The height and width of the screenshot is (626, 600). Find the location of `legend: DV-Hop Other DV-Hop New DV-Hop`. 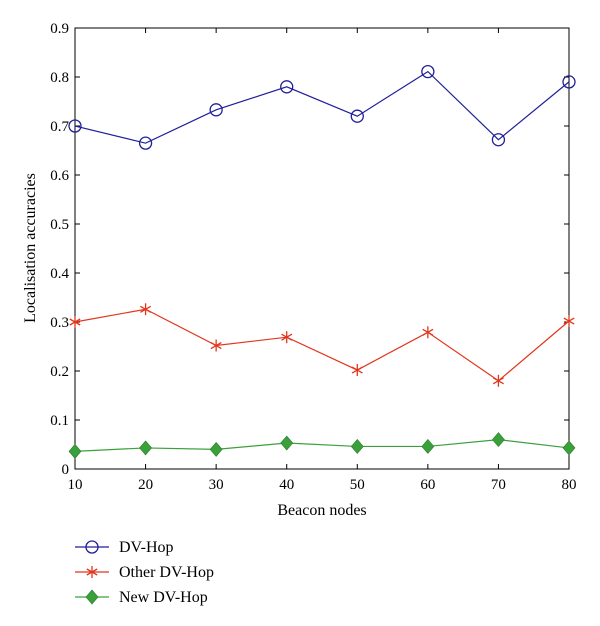

legend: DV-Hop Other DV-Hop New DV-Hop is located at coordinates (144, 572).